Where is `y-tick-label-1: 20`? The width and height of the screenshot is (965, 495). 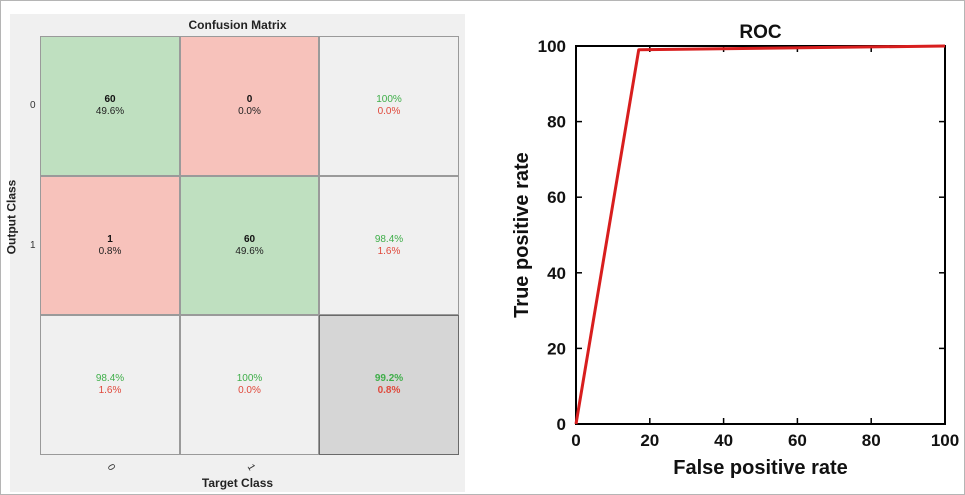 y-tick-label-1: 20 is located at coordinates (556, 348).